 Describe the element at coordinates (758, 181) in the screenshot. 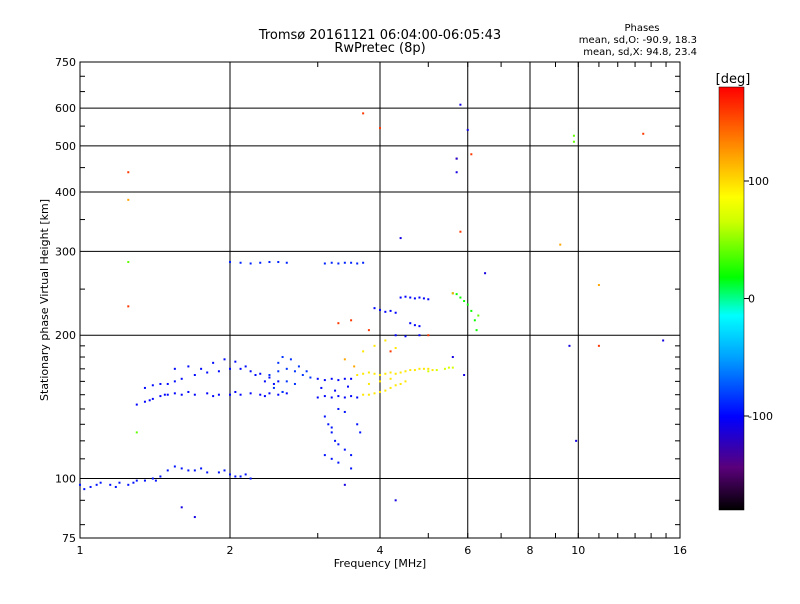

I see `colorbar-tick-label: 100` at that location.